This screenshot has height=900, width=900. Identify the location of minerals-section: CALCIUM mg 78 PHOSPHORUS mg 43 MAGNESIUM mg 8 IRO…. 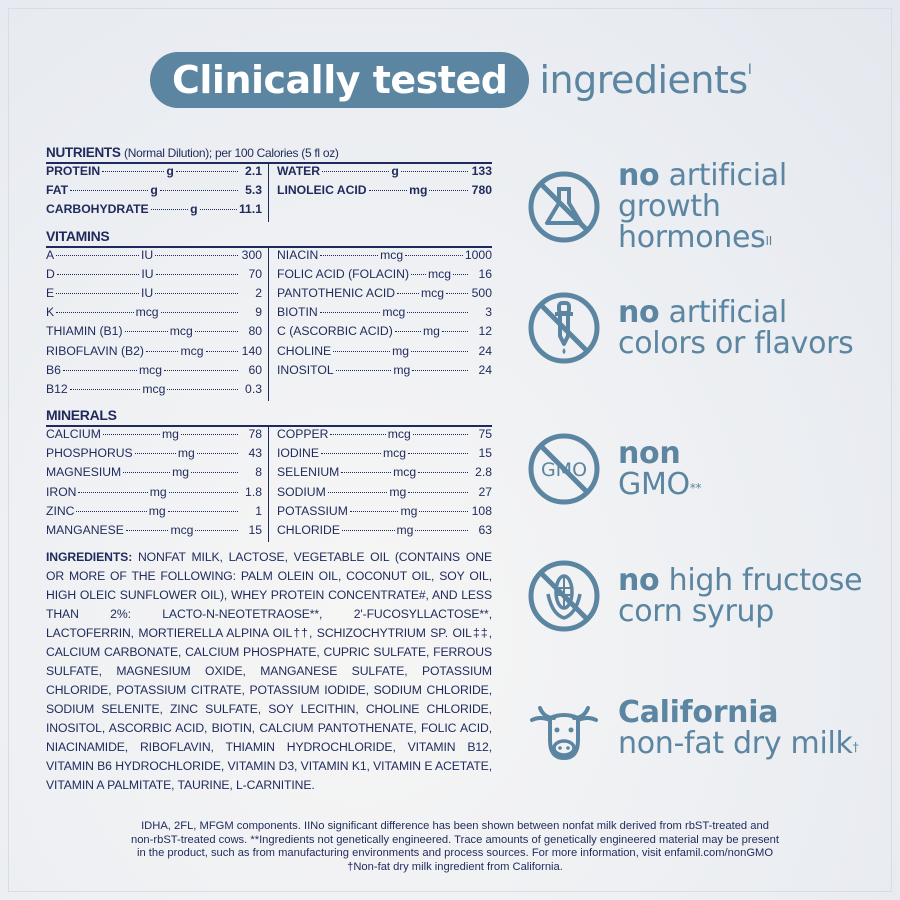
(269, 485).